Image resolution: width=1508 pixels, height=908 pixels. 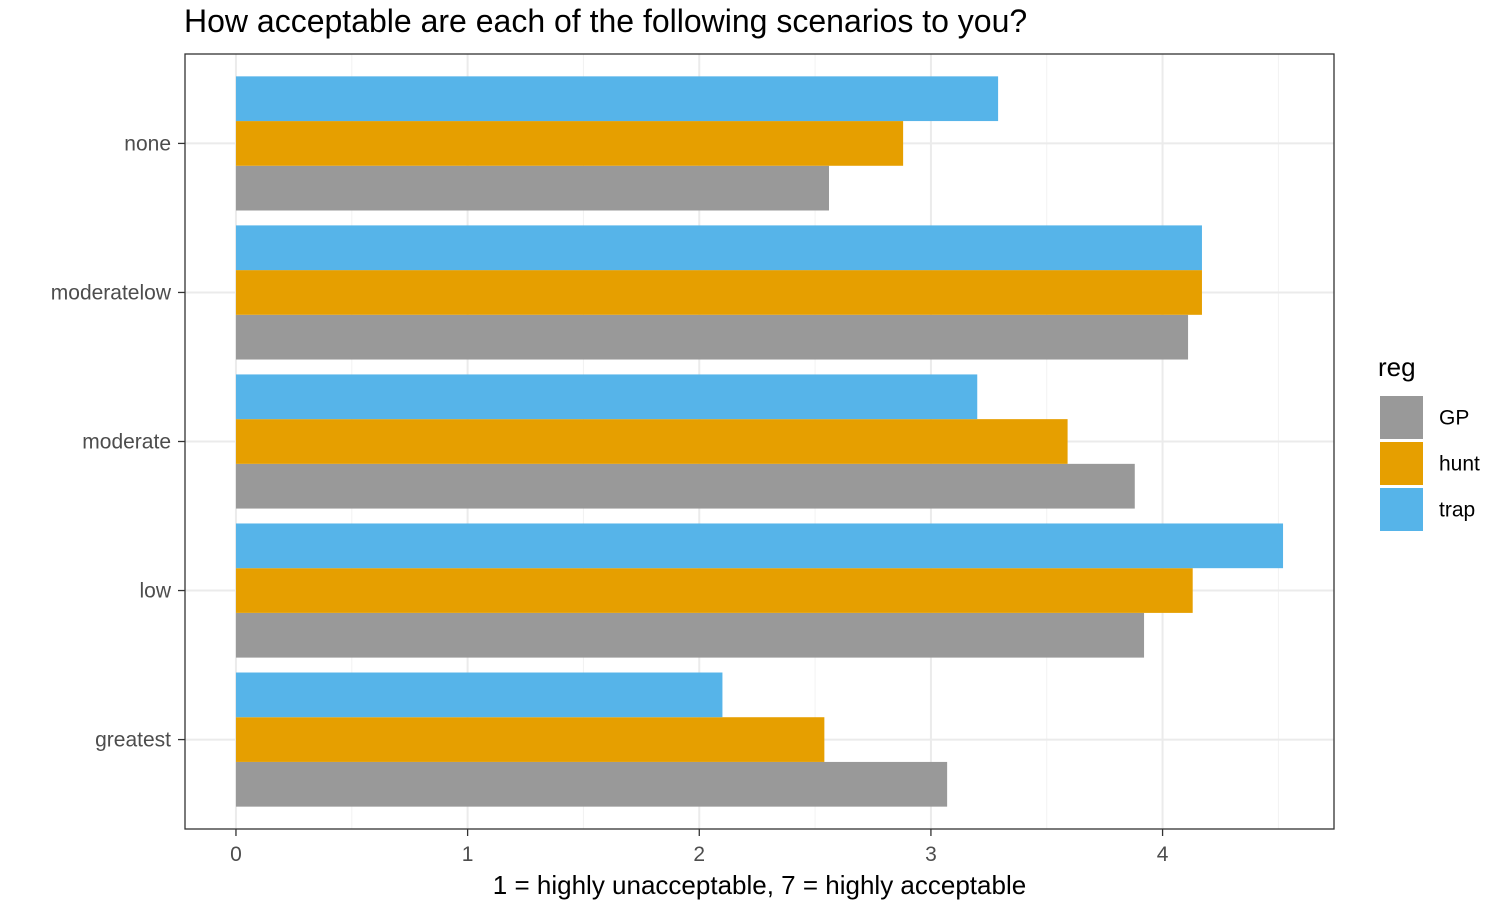 I want to click on bar-GP-low, so click(x=690, y=635).